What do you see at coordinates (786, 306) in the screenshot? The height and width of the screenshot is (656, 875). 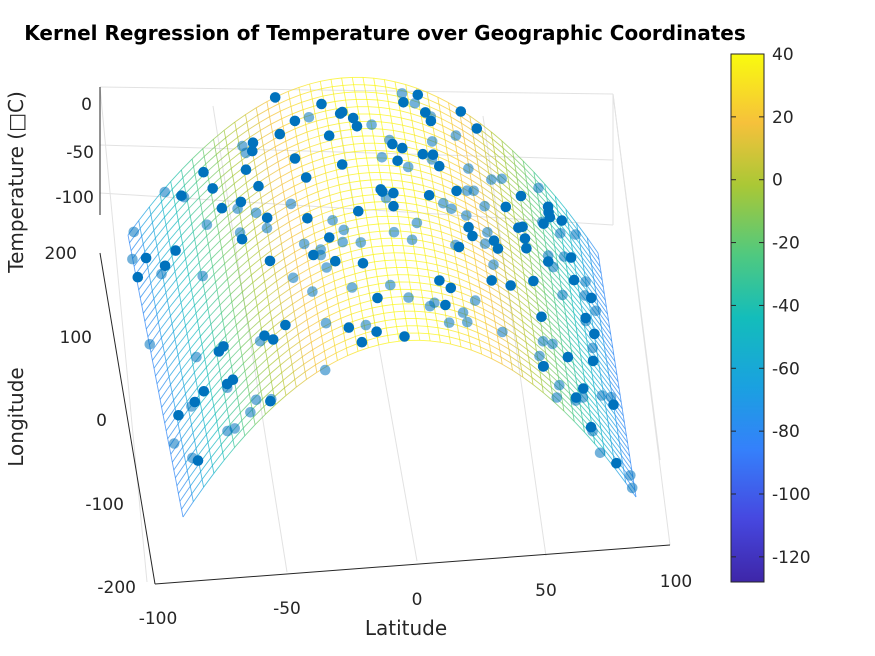 I see `colorbar-tick-label: -40` at bounding box center [786, 306].